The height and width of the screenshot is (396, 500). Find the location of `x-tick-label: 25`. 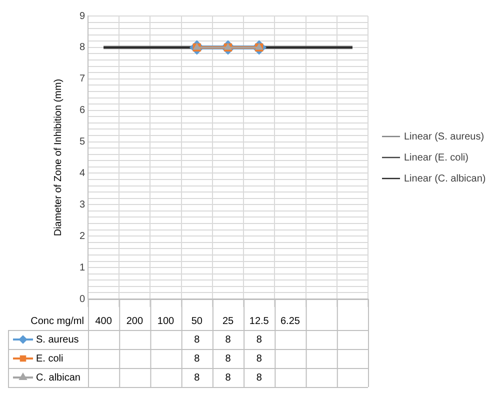

x-tick-label: 25 is located at coordinates (228, 321).